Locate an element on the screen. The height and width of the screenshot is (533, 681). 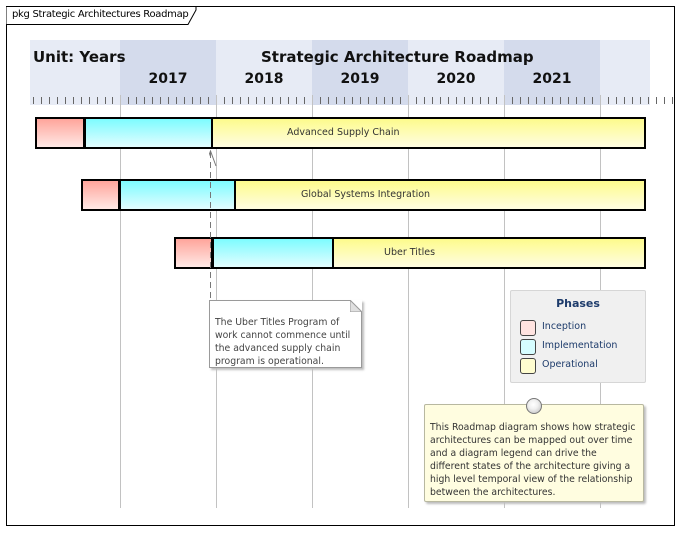
legend-label: Operational is located at coordinates (570, 364).